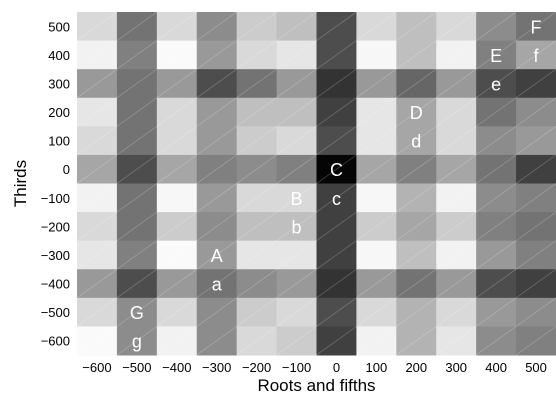 This screenshot has height=398, width=556. I want to click on point-label: f, so click(537, 56).